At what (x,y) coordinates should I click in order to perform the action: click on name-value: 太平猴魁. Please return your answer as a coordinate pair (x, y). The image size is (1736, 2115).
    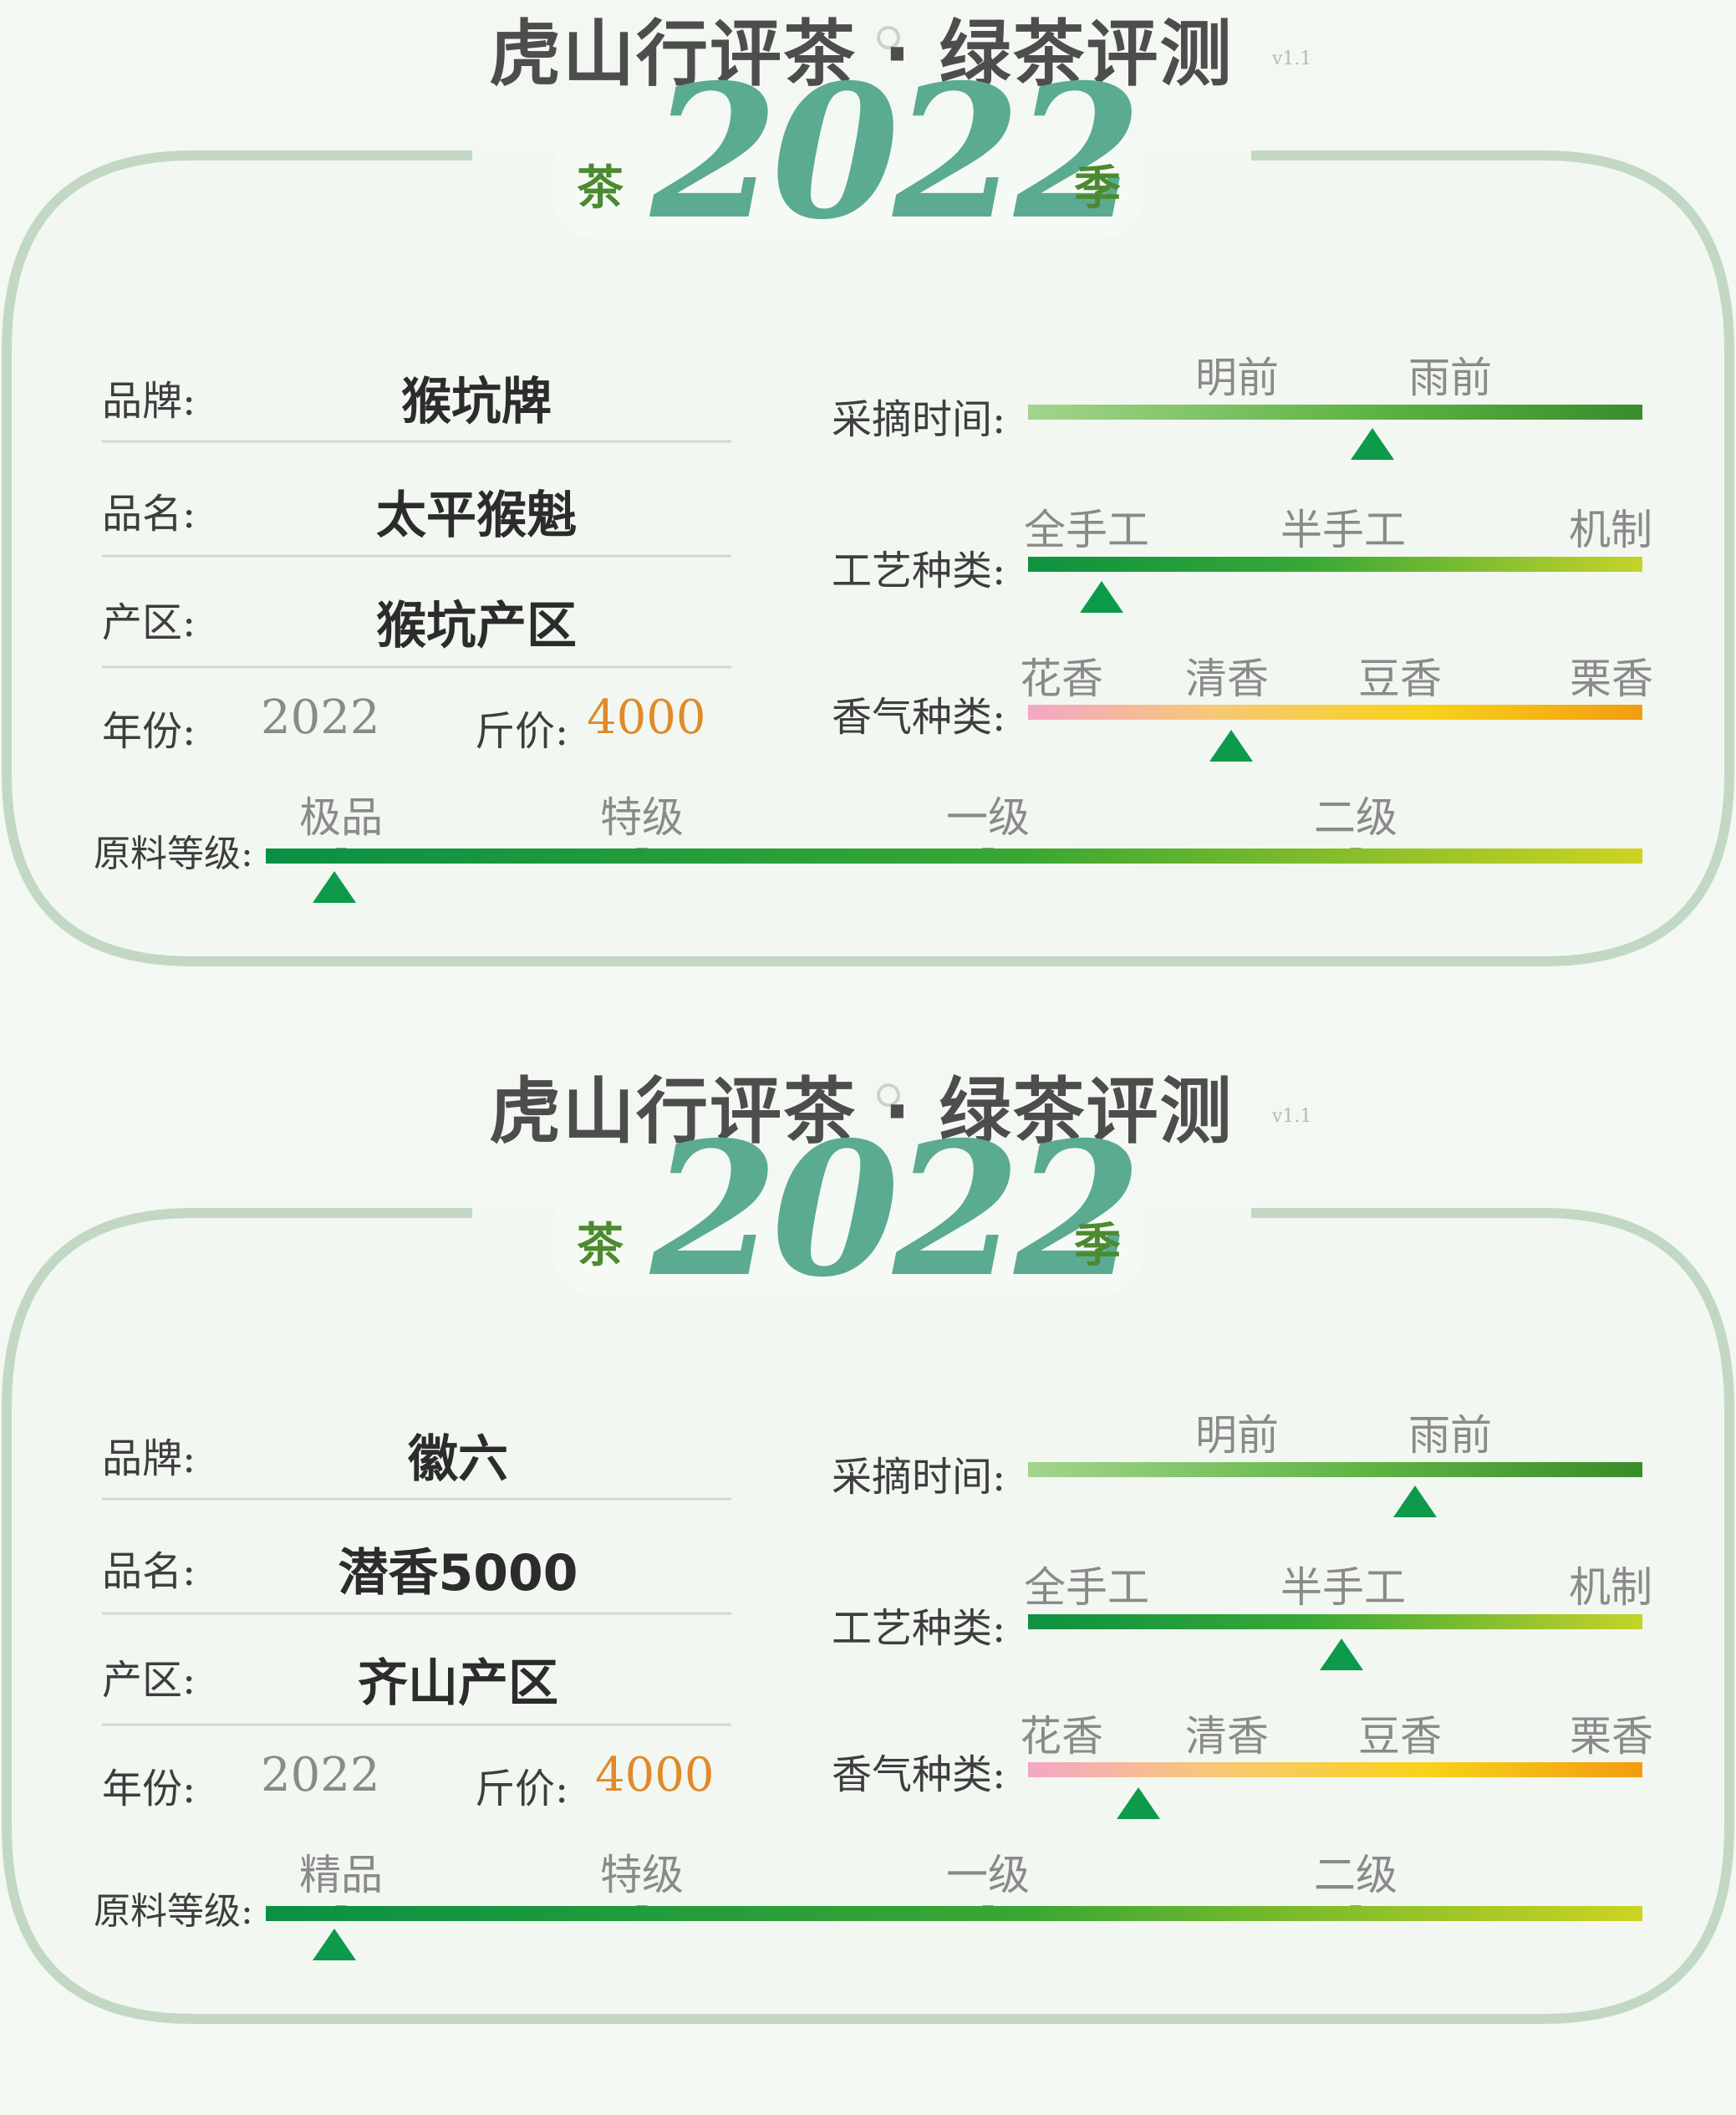
    Looking at the image, I should click on (476, 516).